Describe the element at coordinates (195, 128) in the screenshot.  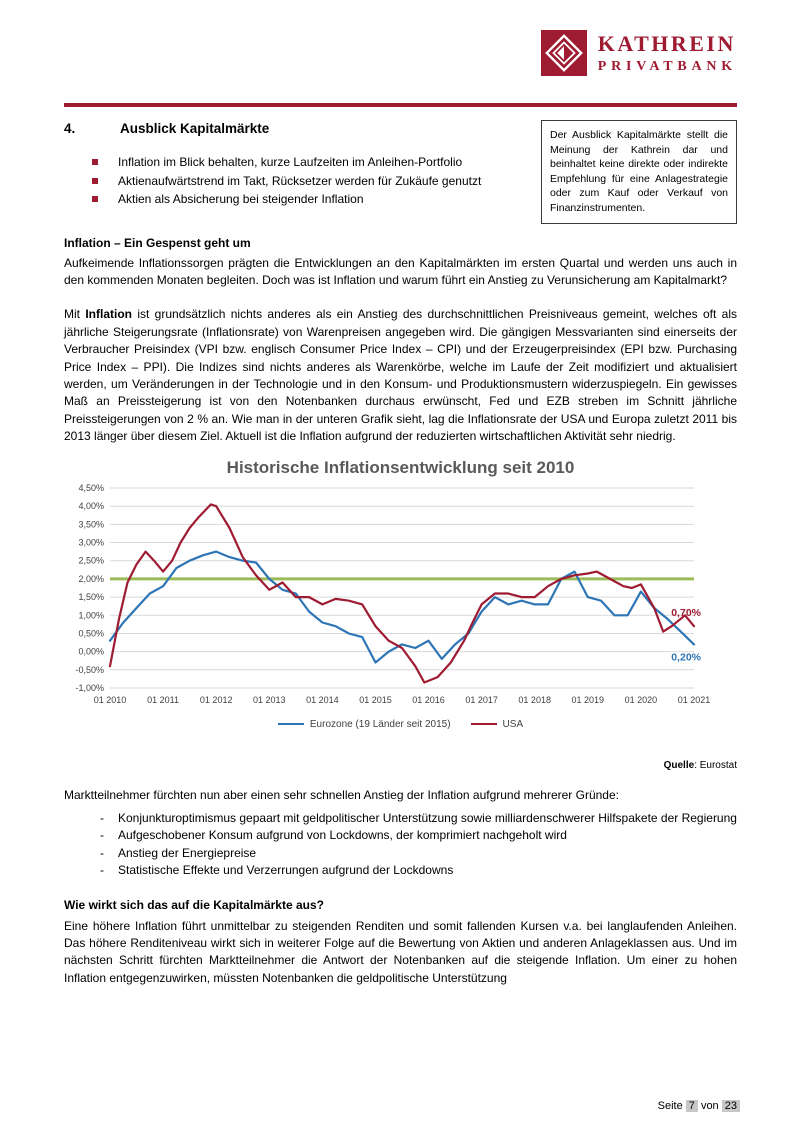
I see `section-title: Ausblick Kapitalmärkte` at that location.